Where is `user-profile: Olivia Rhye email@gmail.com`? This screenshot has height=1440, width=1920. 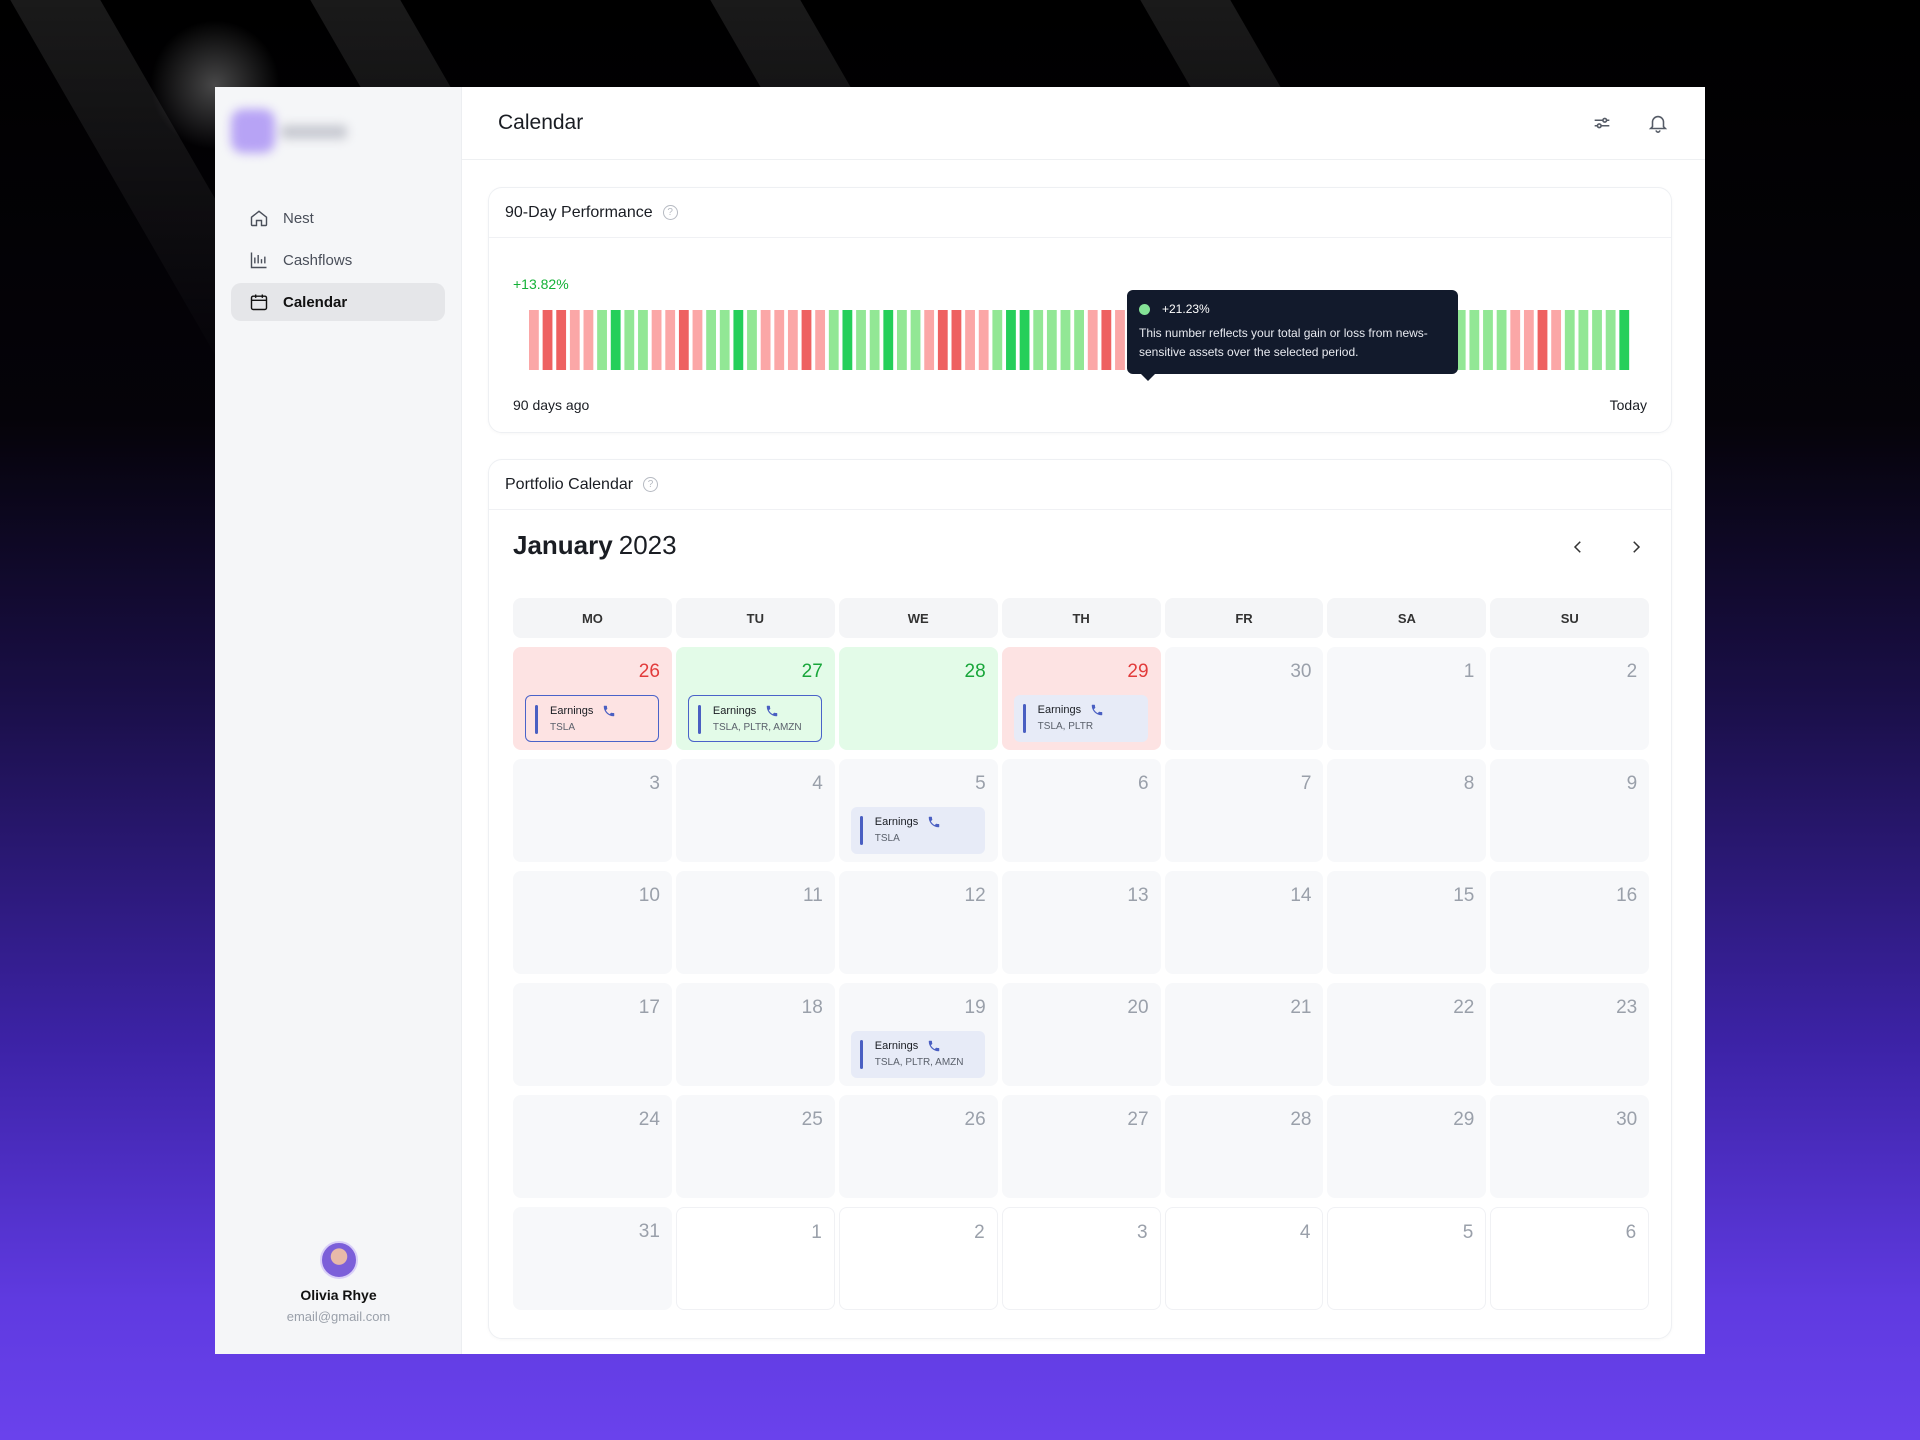 user-profile: Olivia Rhye email@gmail.com is located at coordinates (338, 1282).